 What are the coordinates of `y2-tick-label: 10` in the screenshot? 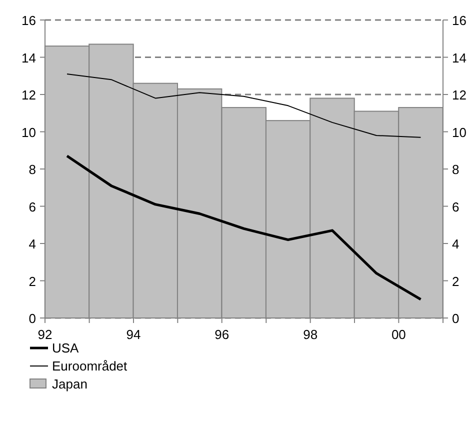 It's located at (459, 132).